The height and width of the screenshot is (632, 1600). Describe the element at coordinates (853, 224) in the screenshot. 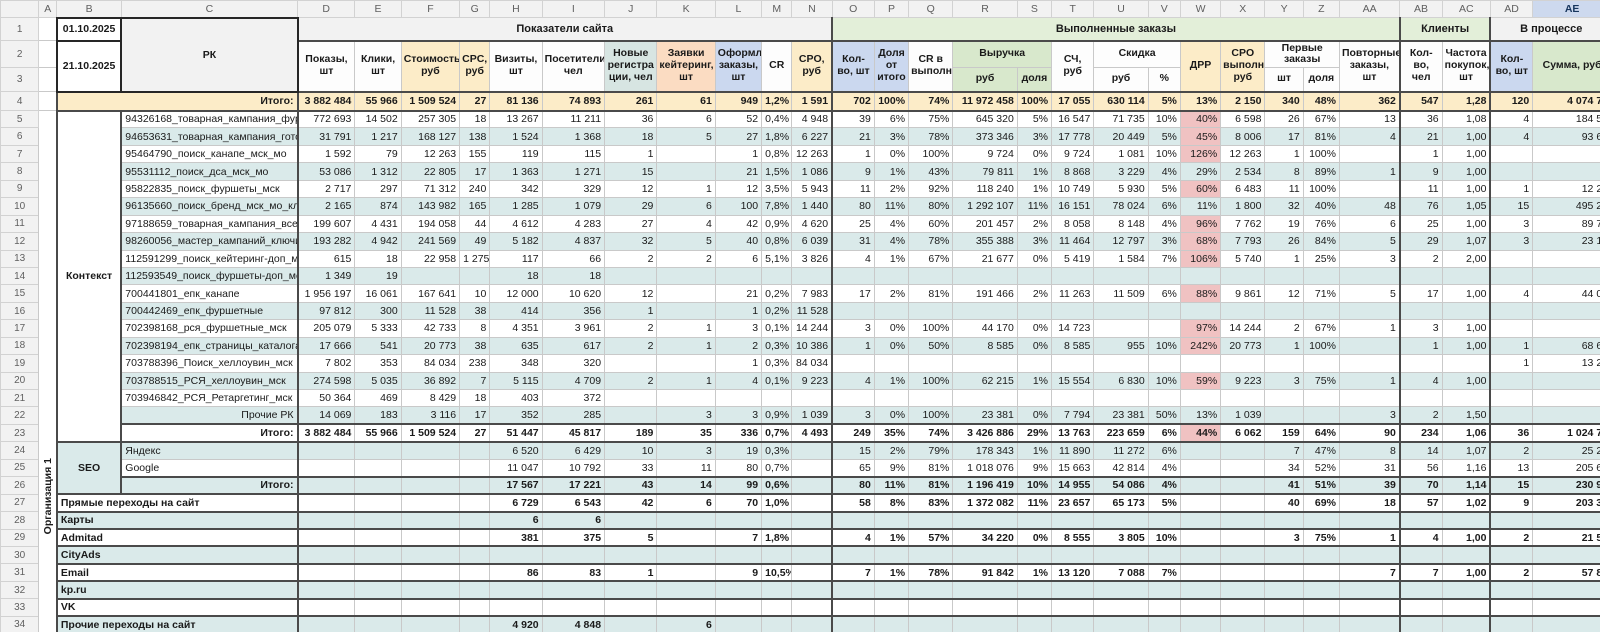

I see `cell-O11: 25` at that location.